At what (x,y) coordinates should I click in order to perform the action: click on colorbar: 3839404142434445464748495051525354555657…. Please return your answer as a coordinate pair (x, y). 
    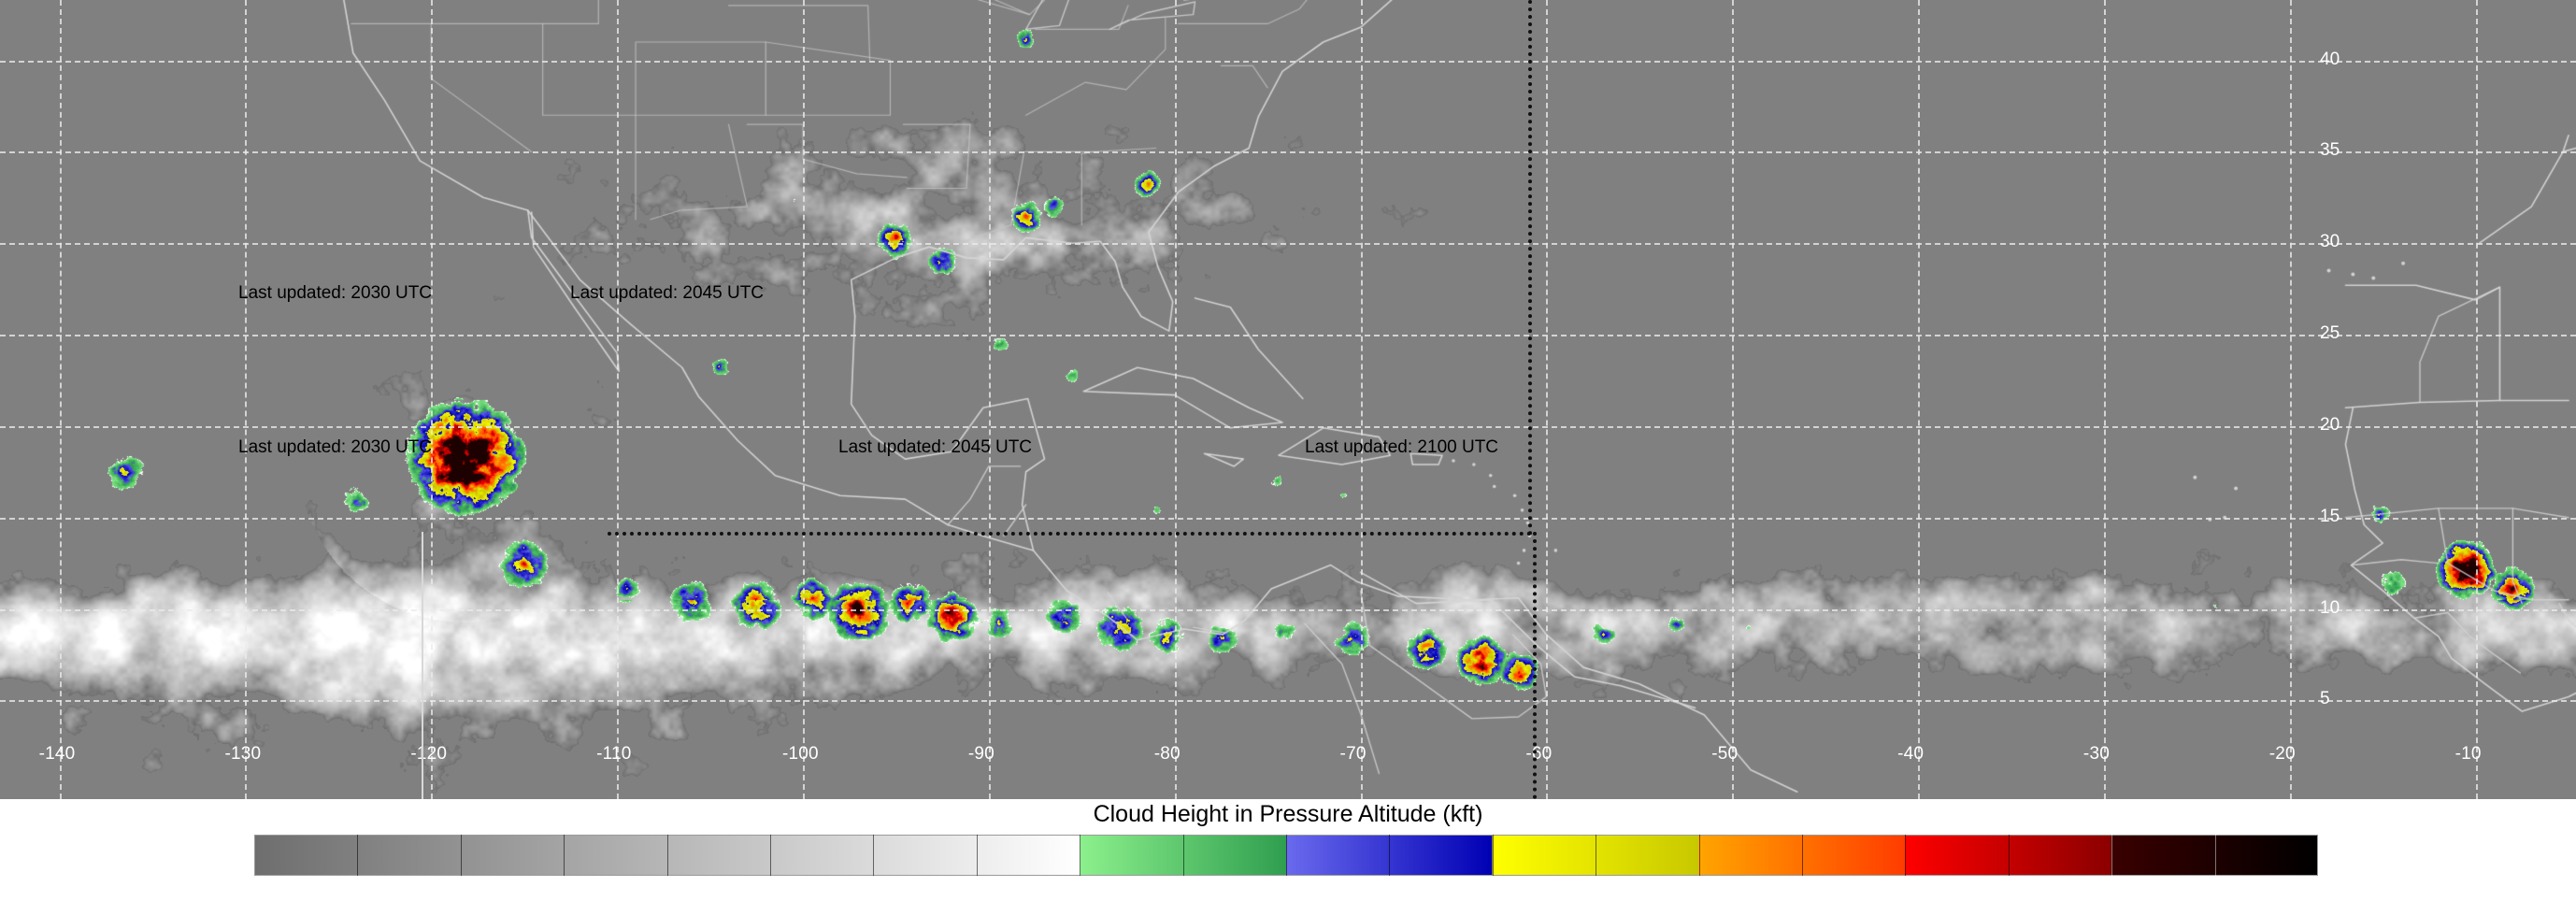
    Looking at the image, I should click on (1286, 855).